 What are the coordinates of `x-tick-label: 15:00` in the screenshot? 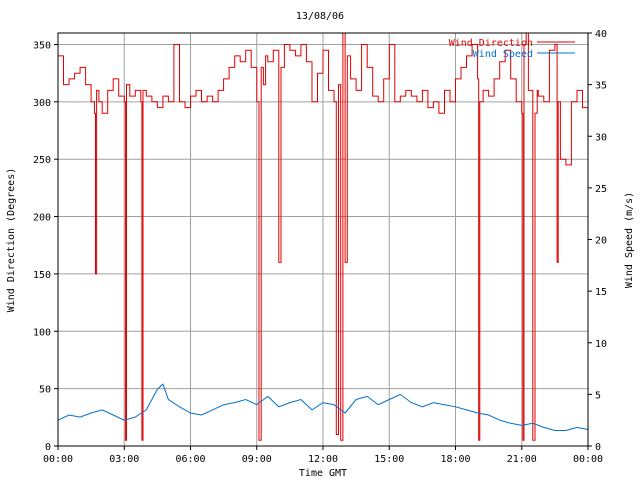 It's located at (389, 459).